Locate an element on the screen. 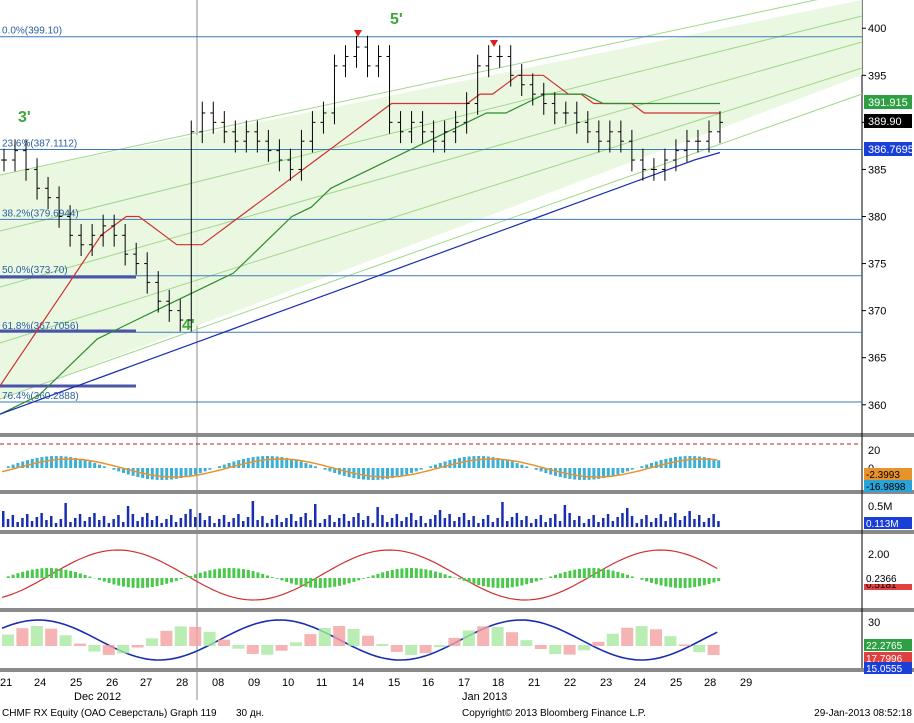 This screenshot has width=914, height=723. y-tick-label-4: 380 is located at coordinates (877, 218).